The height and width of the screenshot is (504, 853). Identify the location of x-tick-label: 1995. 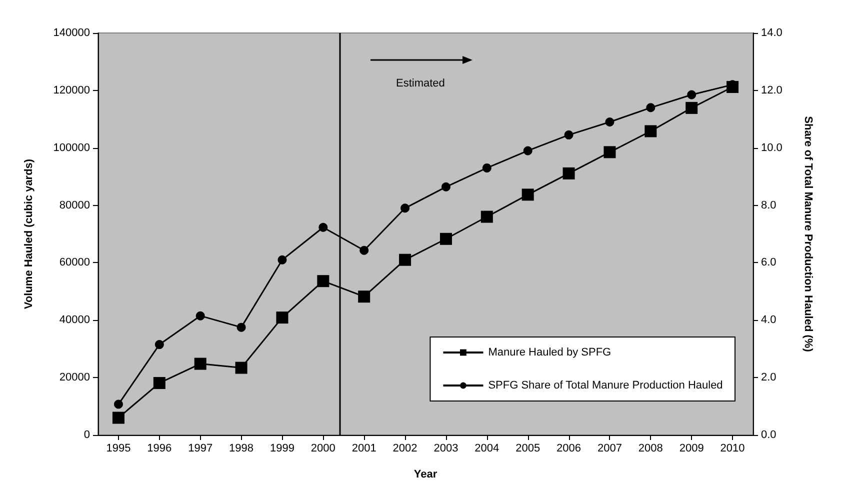
(118, 448).